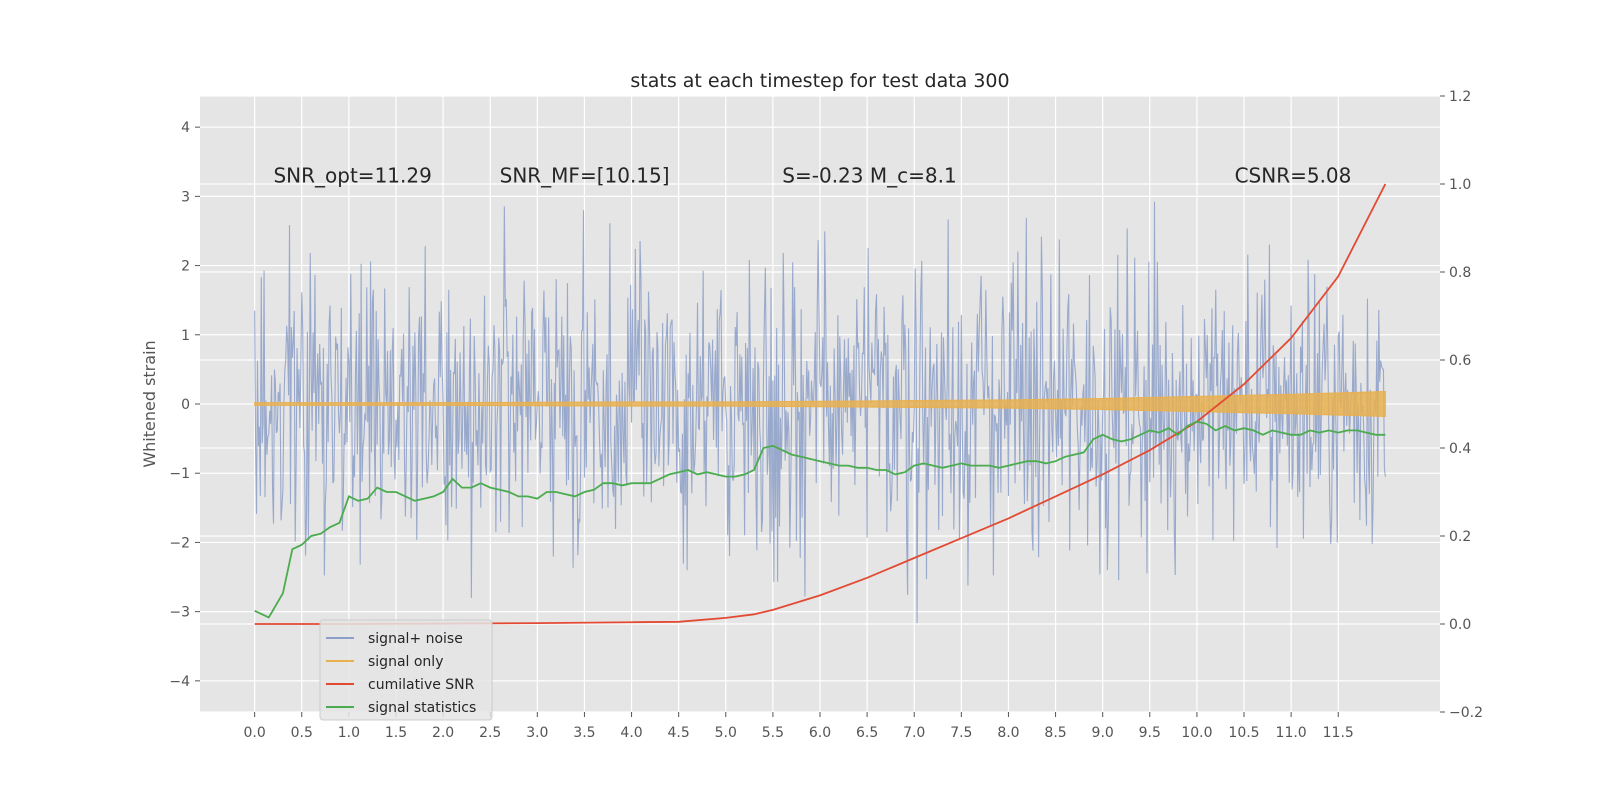 This screenshot has height=800, width=1600. Describe the element at coordinates (179, 474) in the screenshot. I see `y-tick-label: −1` at that location.